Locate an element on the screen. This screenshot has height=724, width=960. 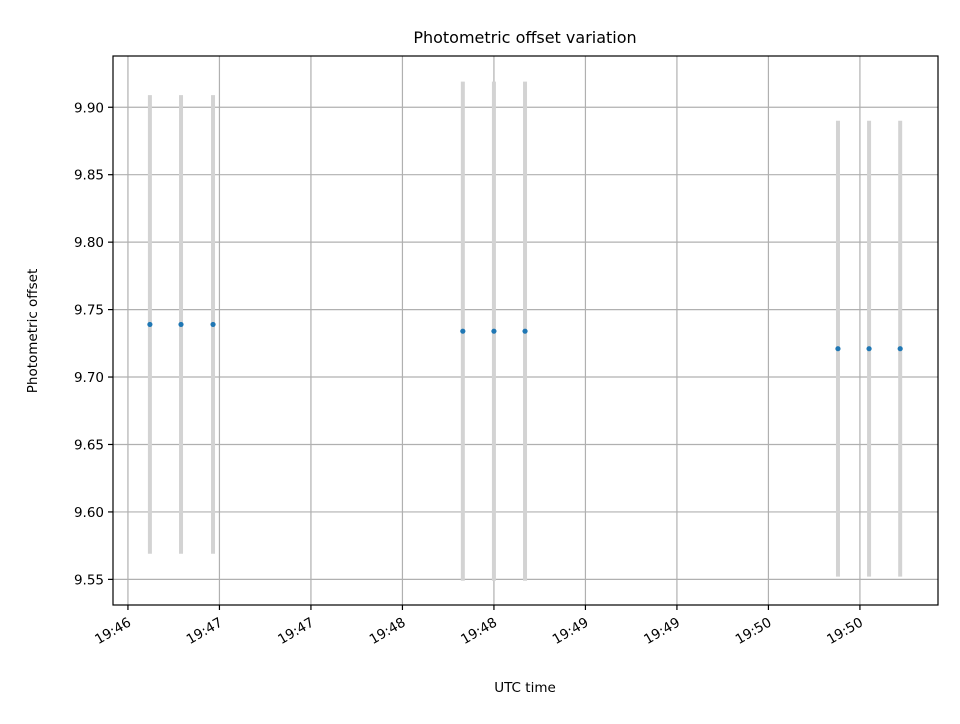
chart-title: Photometric offset variation is located at coordinates (524, 37).